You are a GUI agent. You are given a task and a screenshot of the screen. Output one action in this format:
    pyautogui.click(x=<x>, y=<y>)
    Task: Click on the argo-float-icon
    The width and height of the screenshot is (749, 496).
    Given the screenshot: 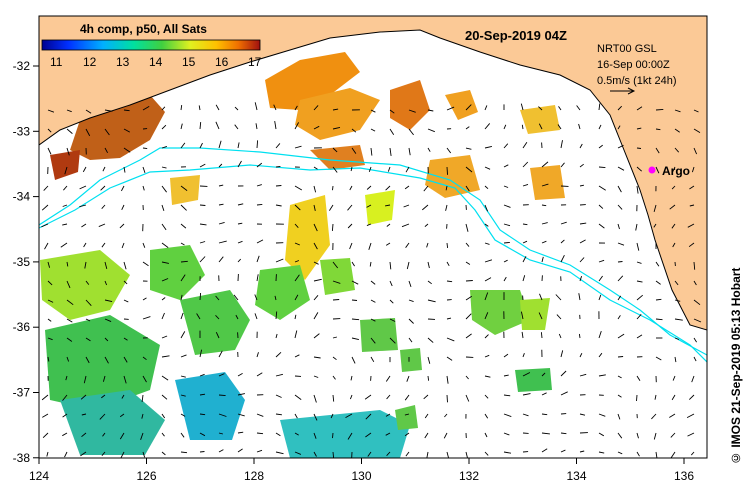 What is the action you would take?
    pyautogui.click(x=652, y=170)
    